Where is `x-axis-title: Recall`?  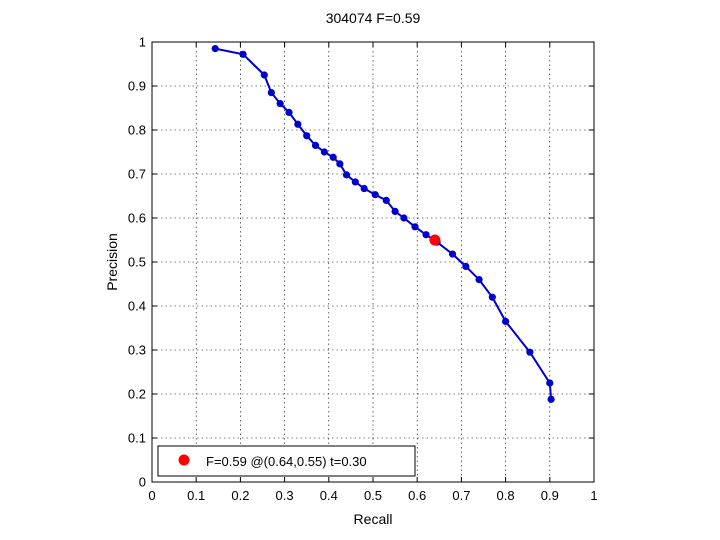
x-axis-title: Recall is located at coordinates (373, 519).